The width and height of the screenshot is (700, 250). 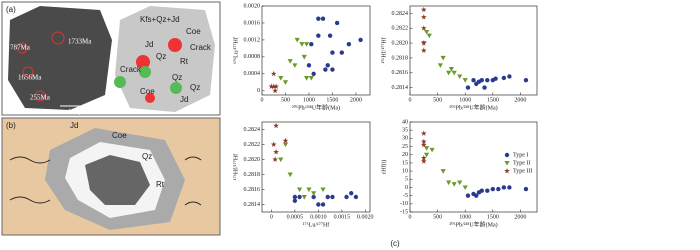 I want to click on plot-frame, so click(x=473, y=167).